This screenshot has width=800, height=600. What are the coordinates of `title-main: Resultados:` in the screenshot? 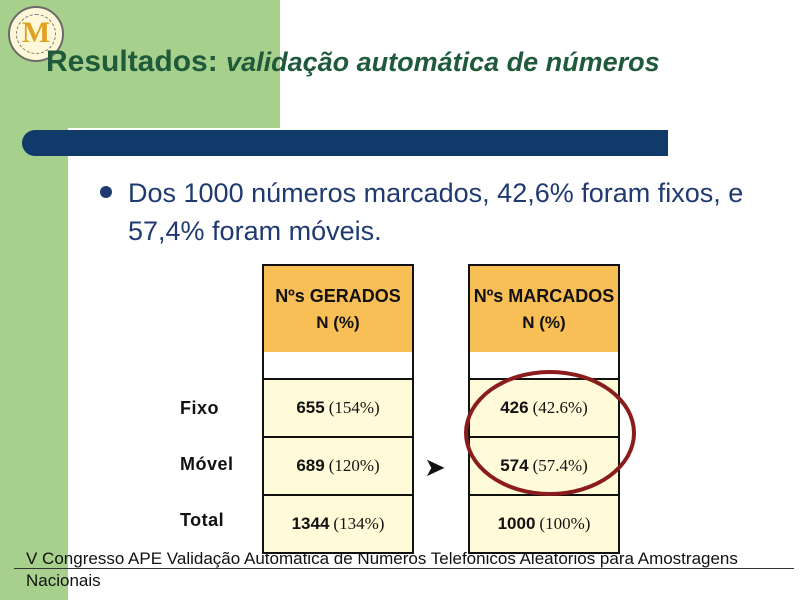 It's located at (132, 61).